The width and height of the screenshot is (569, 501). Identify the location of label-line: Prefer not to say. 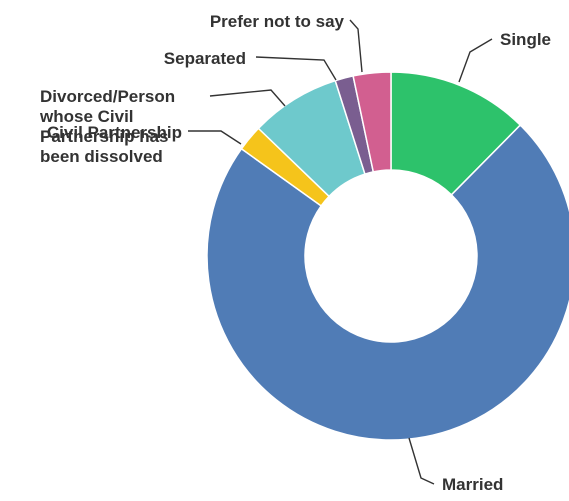
(277, 21).